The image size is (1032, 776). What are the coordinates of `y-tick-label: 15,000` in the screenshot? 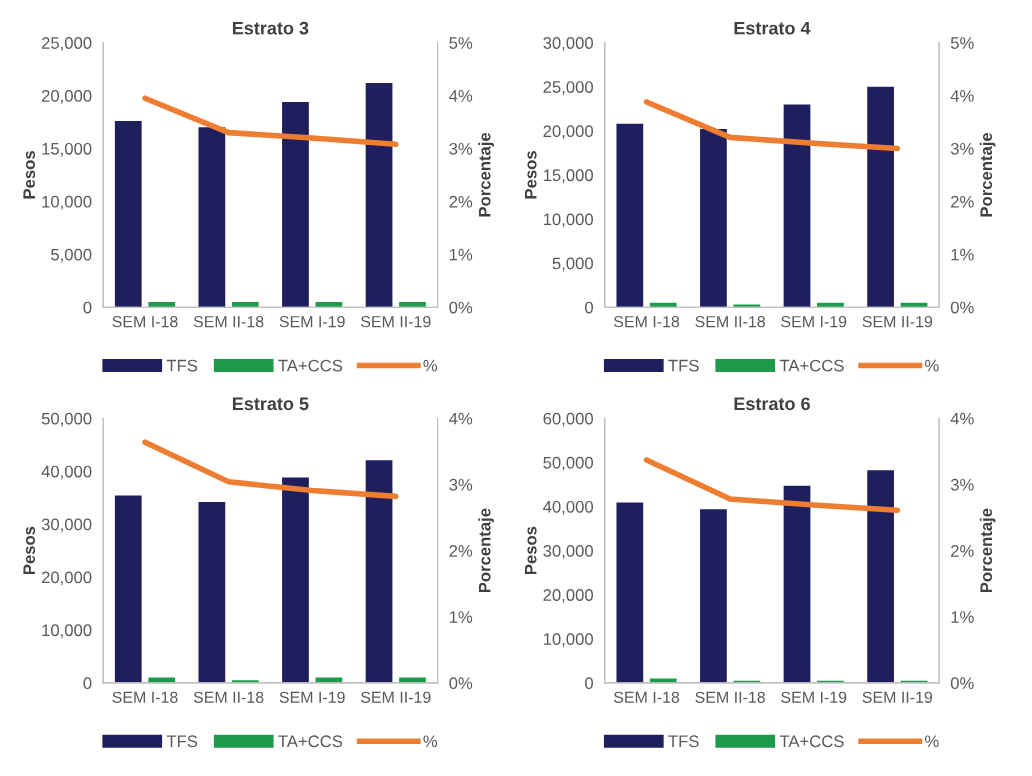 It's located at (568, 176).